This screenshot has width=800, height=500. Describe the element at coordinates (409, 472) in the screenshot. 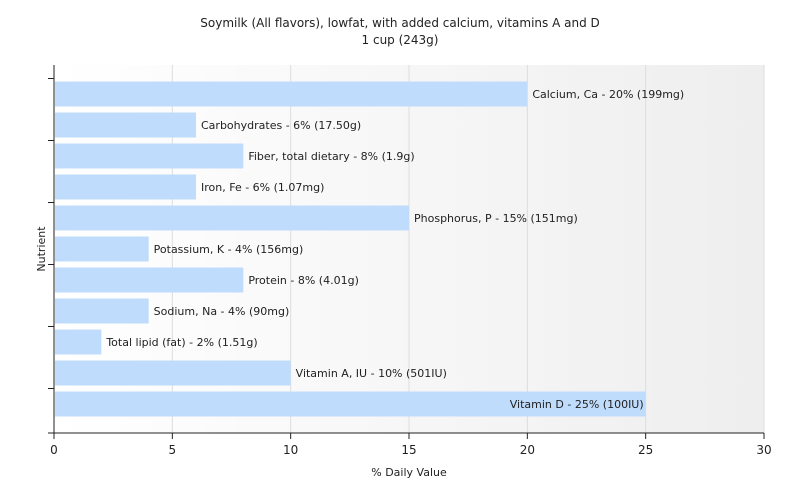

I see `x-axis-title: % Daily Value` at that location.